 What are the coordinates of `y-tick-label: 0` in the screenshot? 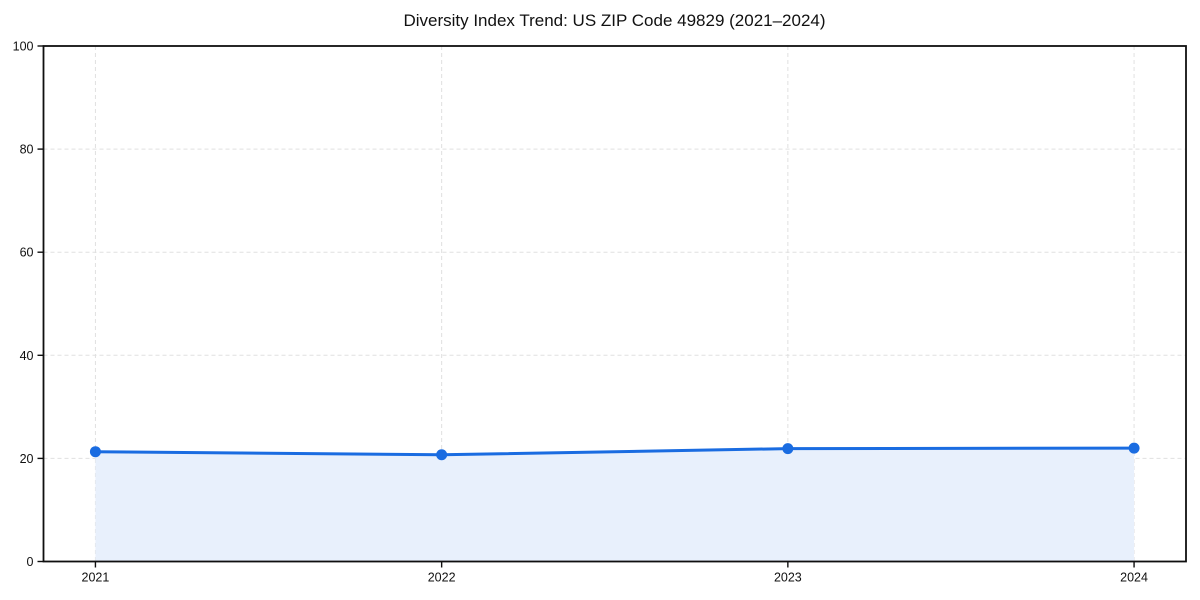 It's located at (30, 562).